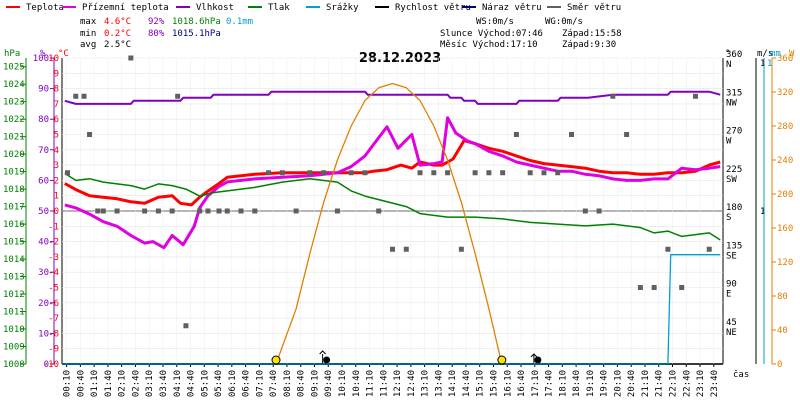  Describe the element at coordinates (43, 54) in the screenshot. I see `hum-axis-label: %` at that location.